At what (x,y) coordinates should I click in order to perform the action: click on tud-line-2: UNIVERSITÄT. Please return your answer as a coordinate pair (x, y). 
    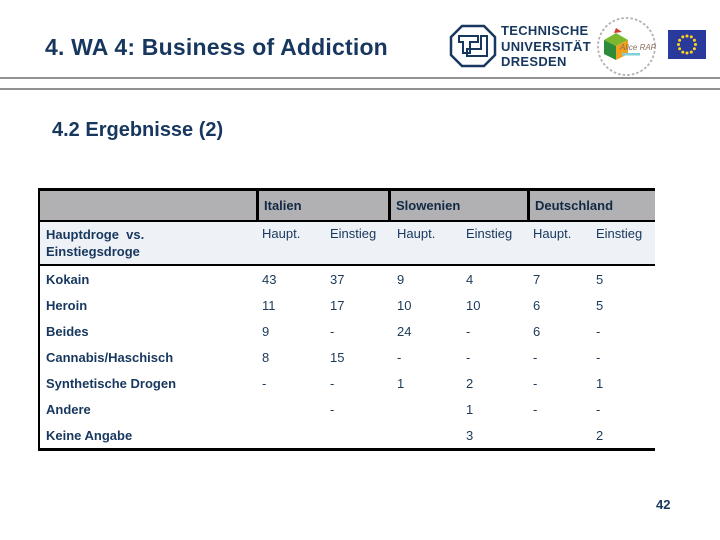
    Looking at the image, I should click on (546, 46).